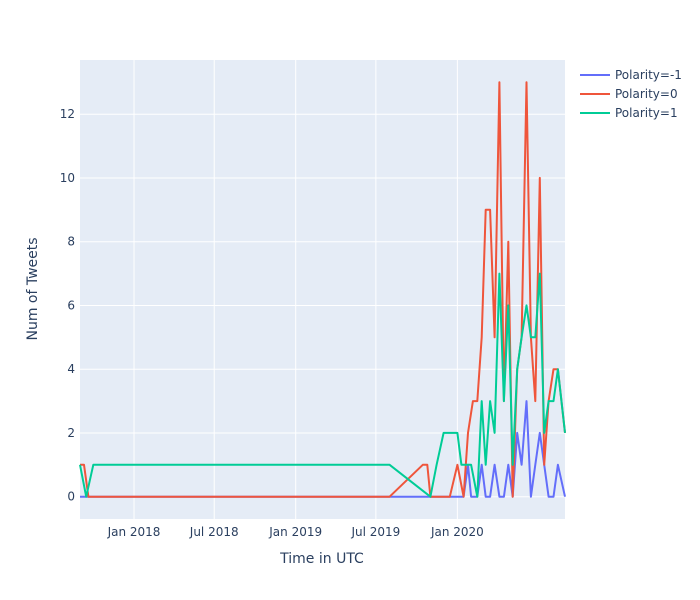 The width and height of the screenshot is (700, 600). Describe the element at coordinates (375, 532) in the screenshot. I see `x-tick-label: Jul 2019` at that location.